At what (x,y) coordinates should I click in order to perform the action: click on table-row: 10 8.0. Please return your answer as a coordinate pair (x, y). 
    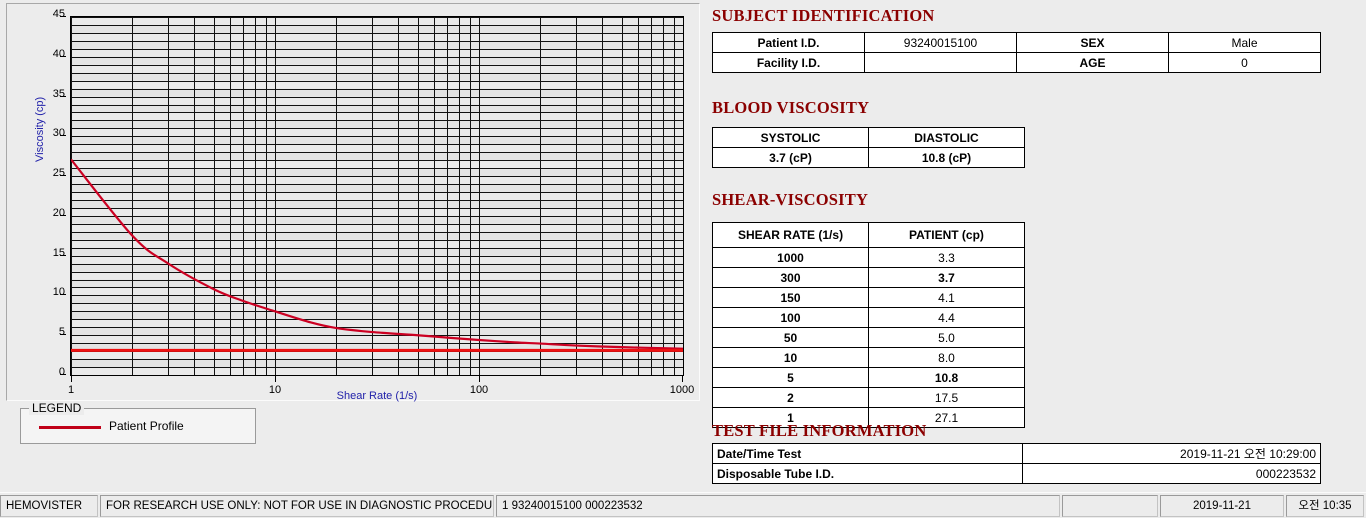
    Looking at the image, I should click on (868, 357).